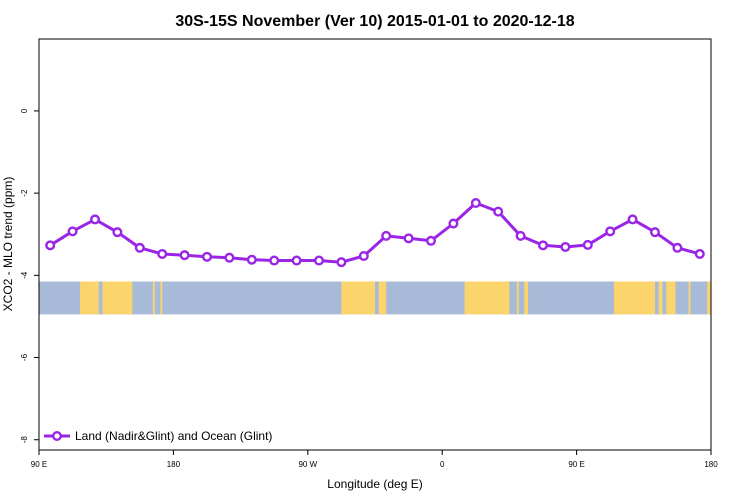  I want to click on series-line, so click(375, 232).